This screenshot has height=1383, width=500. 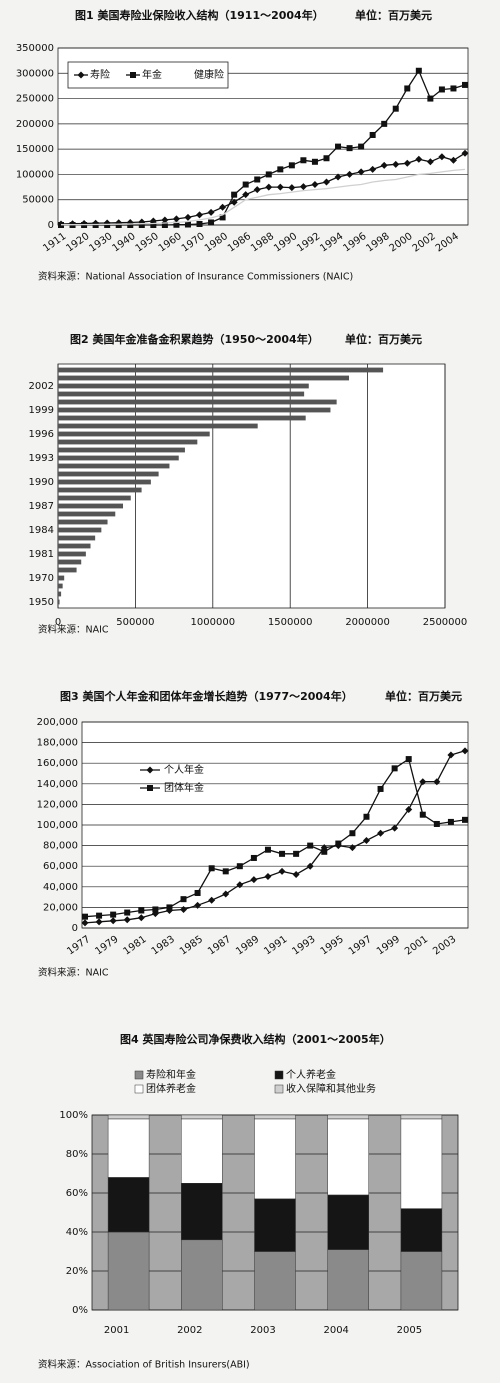 What do you see at coordinates (255, 1039) in the screenshot?
I see `chart-title: 图4 英国寿险公司净保费收入结构（2001～2005年）` at bounding box center [255, 1039].